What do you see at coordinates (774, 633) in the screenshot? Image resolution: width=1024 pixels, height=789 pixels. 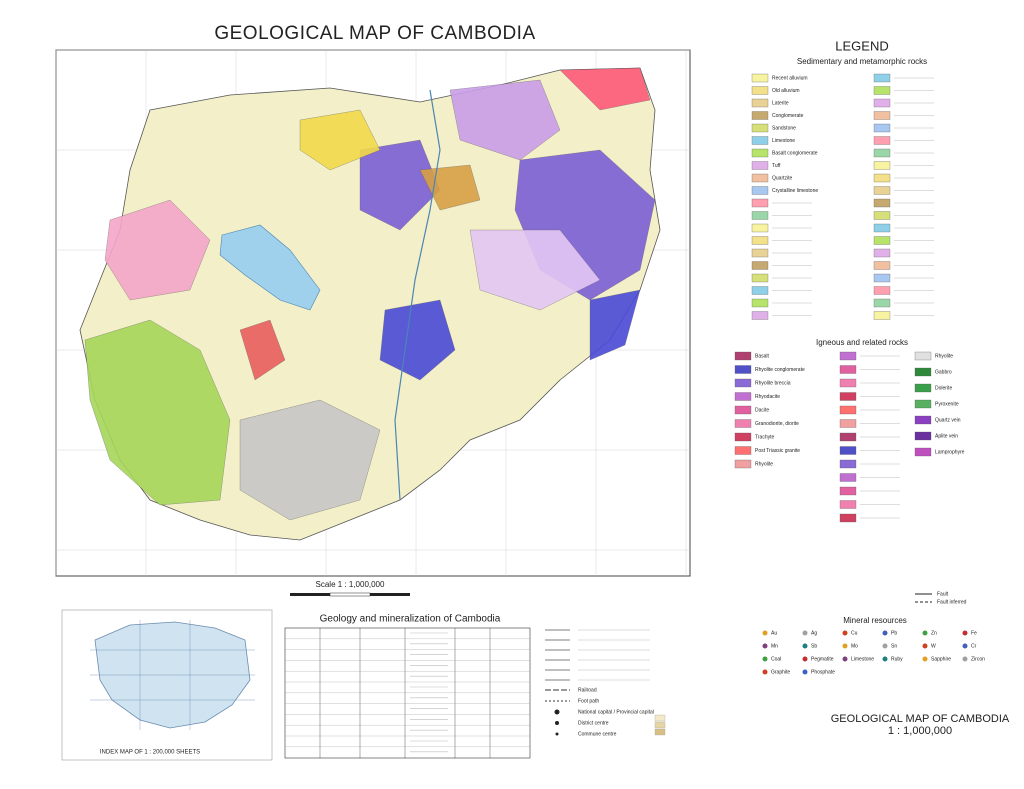 I see `mineral-label: Au` at bounding box center [774, 633].